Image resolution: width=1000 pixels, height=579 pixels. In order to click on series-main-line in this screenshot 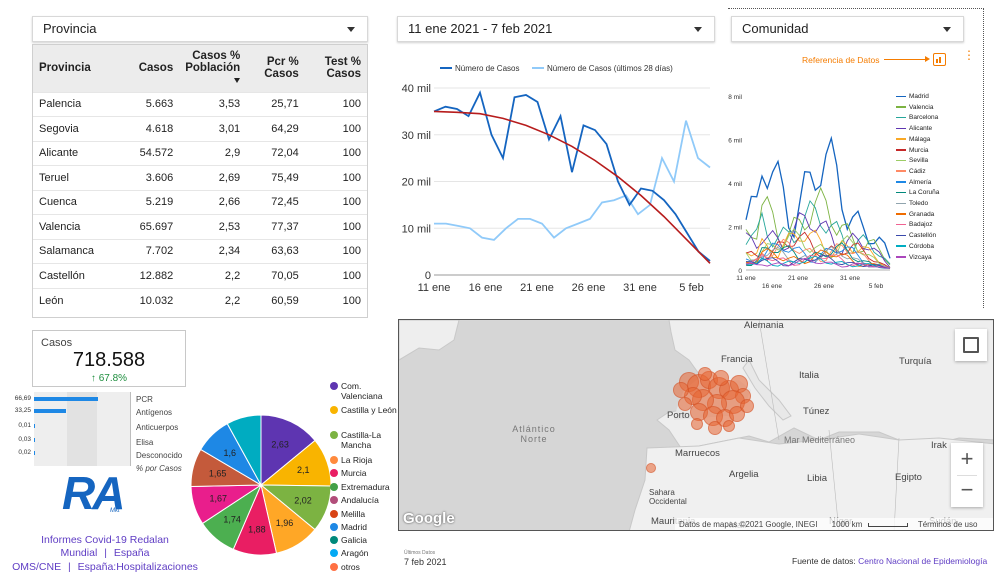, I will do `click(572, 176)`.